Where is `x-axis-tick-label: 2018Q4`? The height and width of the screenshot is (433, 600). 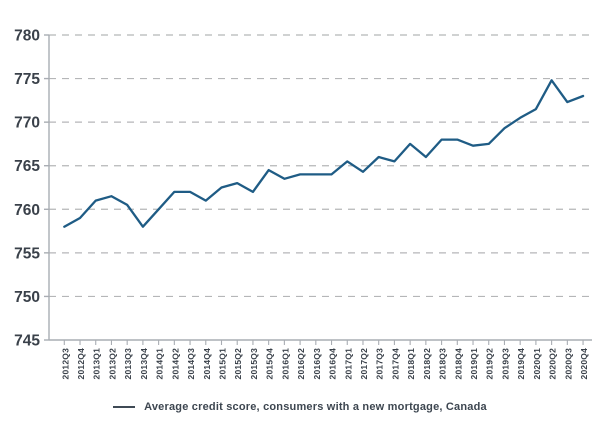
x-axis-tick-label: 2018Q4 is located at coordinates (458, 364).